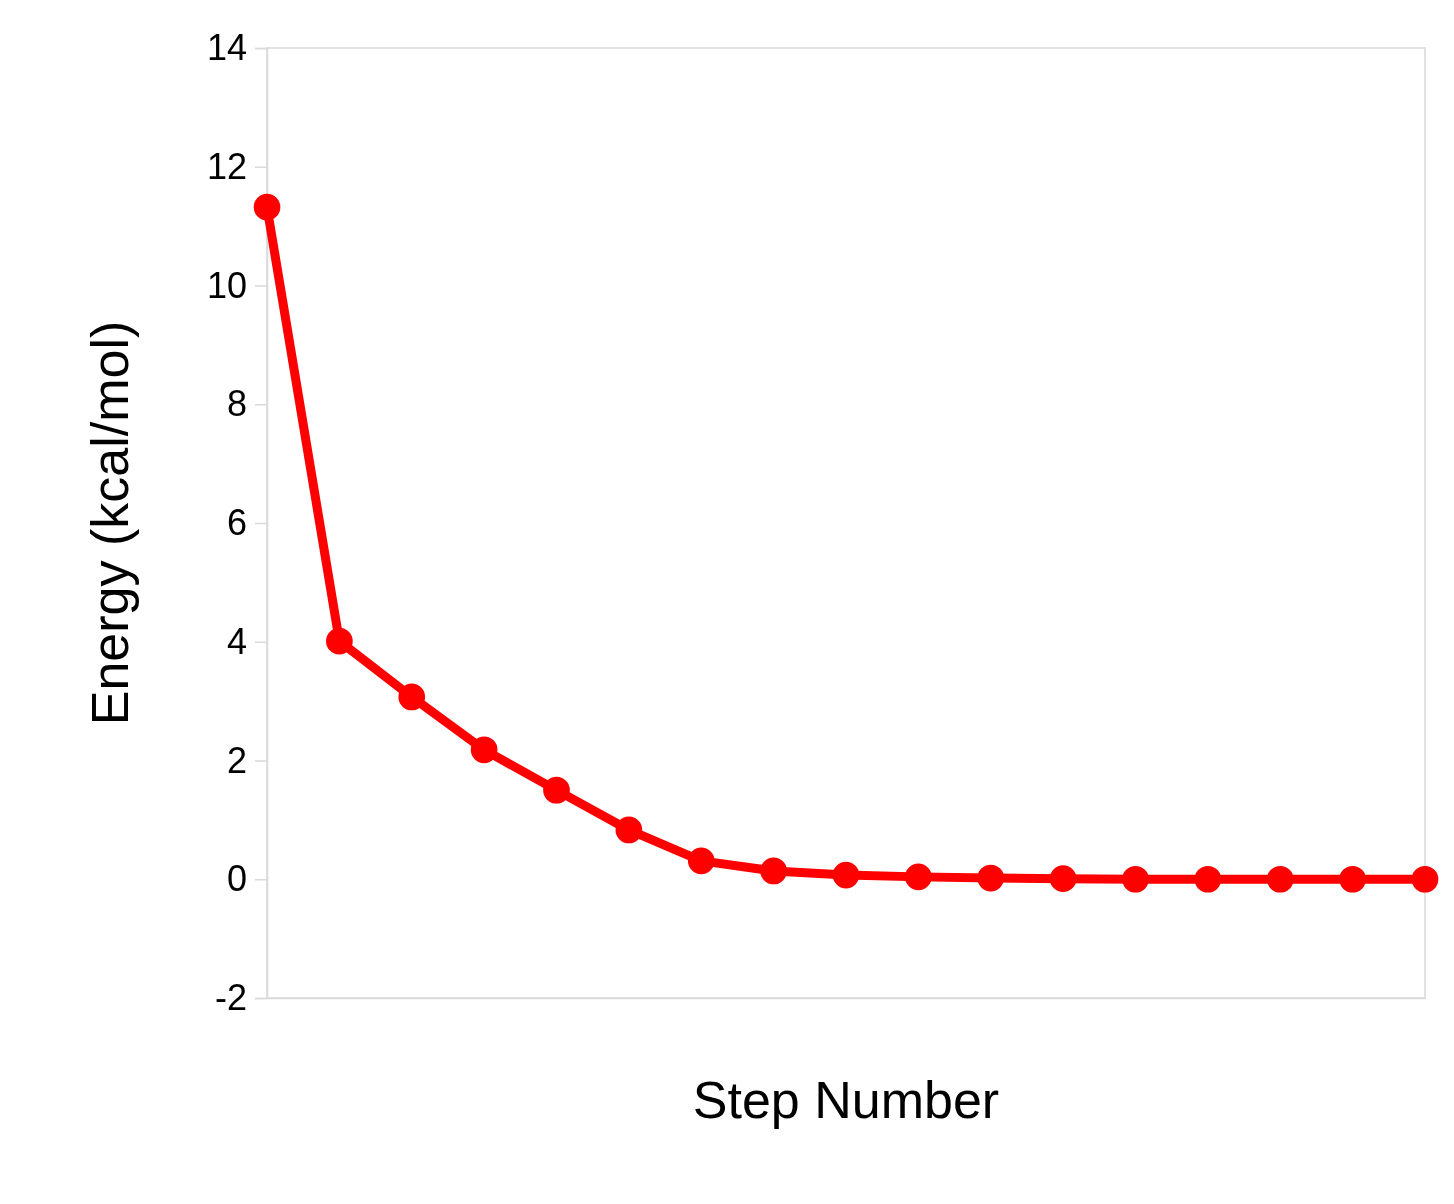 The width and height of the screenshot is (1454, 1204). What do you see at coordinates (226, 166) in the screenshot?
I see `y-tick-label: 12` at bounding box center [226, 166].